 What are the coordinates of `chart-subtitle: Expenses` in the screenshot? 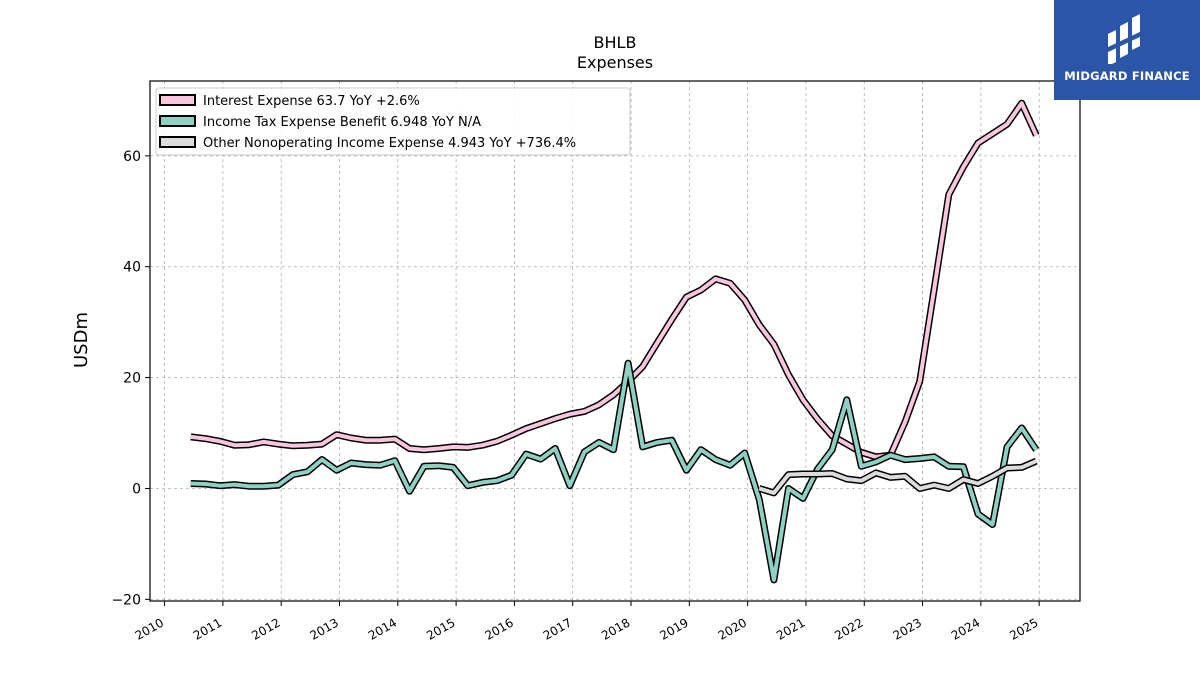 It's located at (615, 62).